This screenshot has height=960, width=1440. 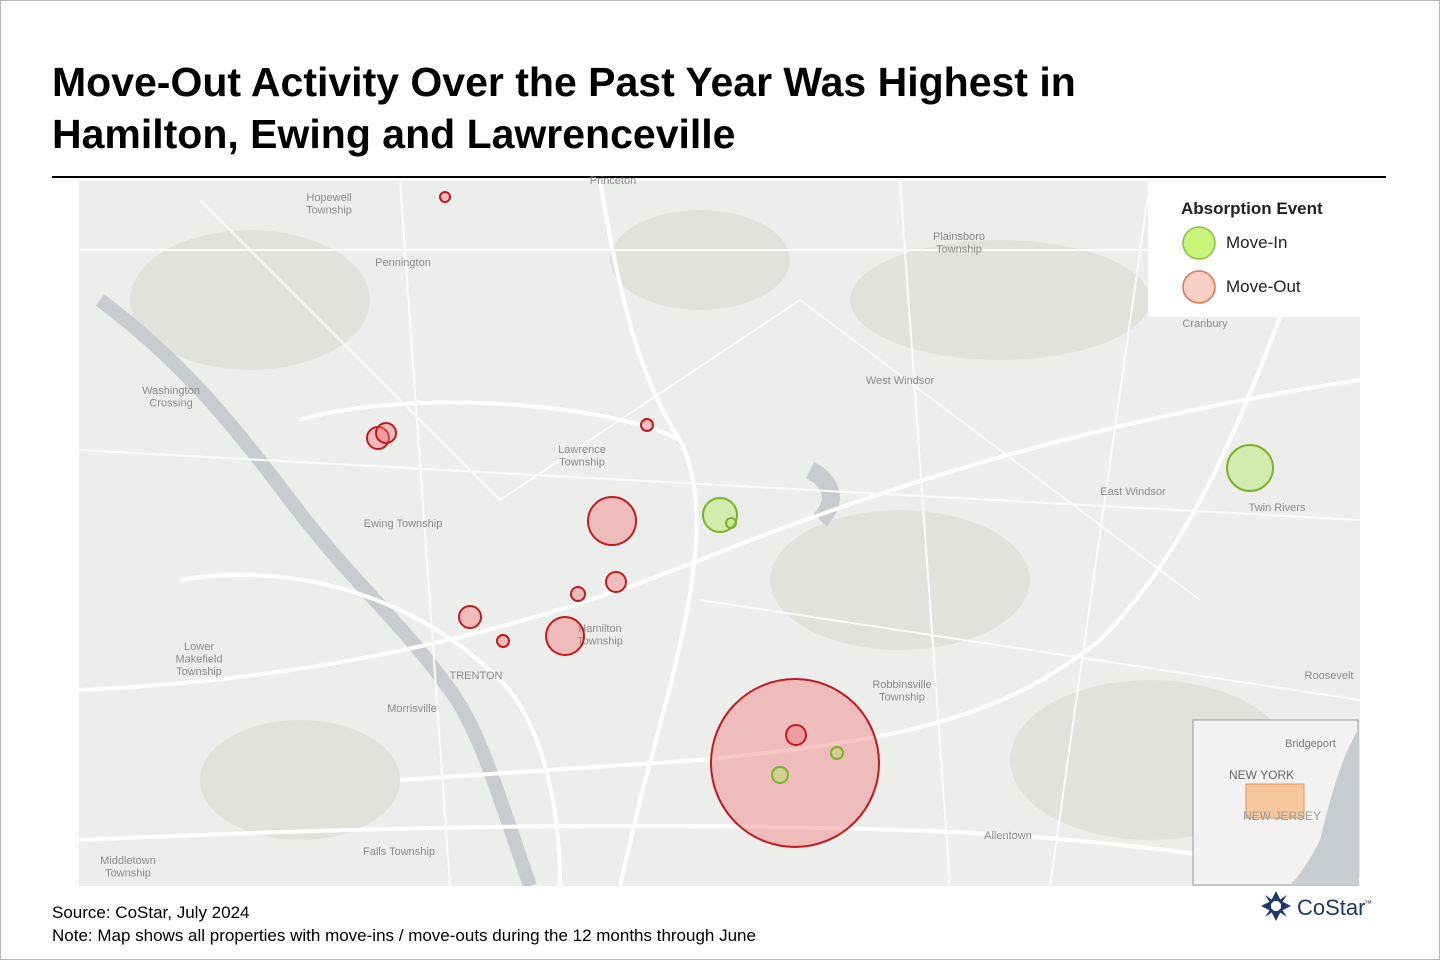 I want to click on place-label: Plainsboro, so click(x=959, y=237).